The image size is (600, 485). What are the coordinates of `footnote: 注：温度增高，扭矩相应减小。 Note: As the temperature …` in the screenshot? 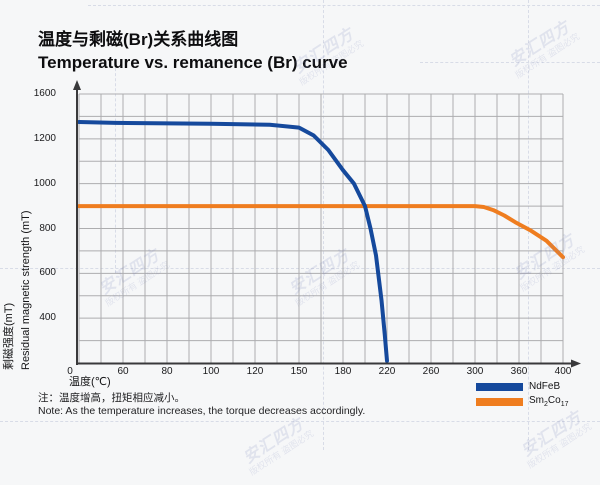 It's located at (201, 405).